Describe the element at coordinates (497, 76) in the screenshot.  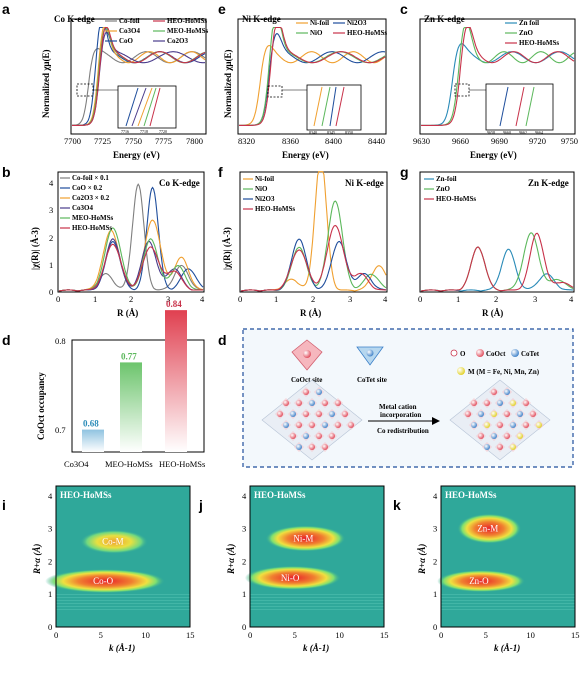
I see `plot-frame-g` at that location.